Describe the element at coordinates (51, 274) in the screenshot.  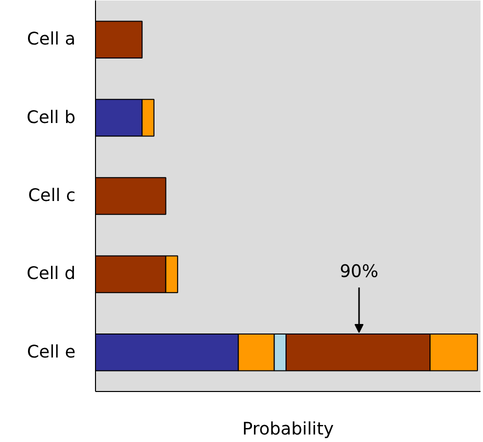
I see `y-tick-label: Cell d` at that location.